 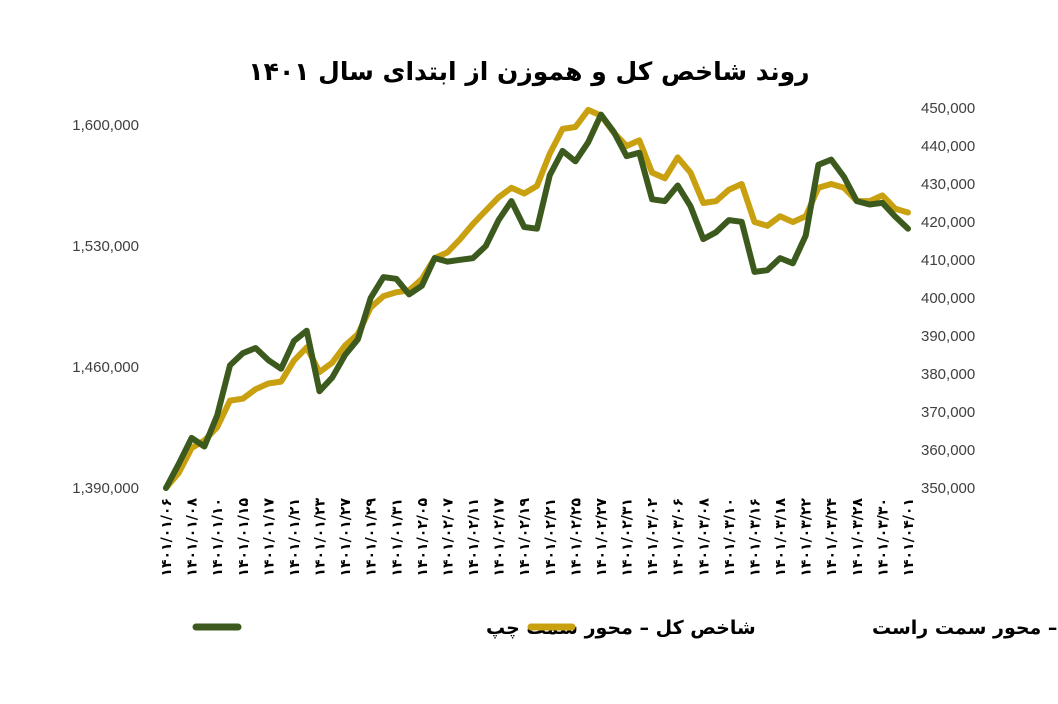 I want to click on x-tick-label: ۱۴۰۱/۰۳/۰۸, so click(x=704, y=537).